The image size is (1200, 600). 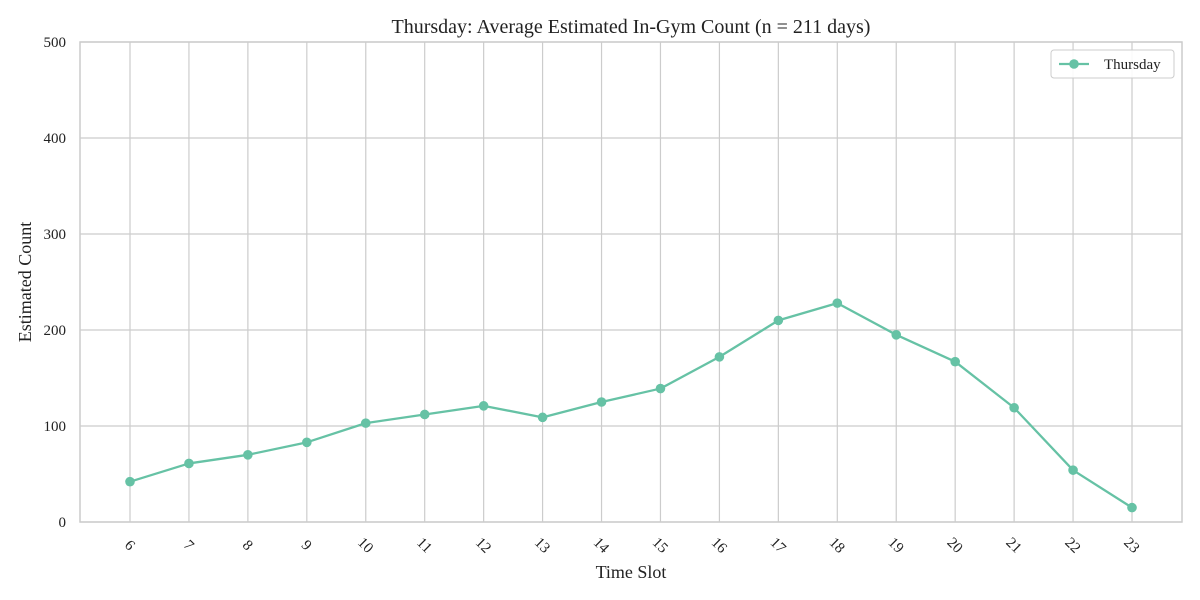 I want to click on x-tick-label: 10, so click(x=365, y=546).